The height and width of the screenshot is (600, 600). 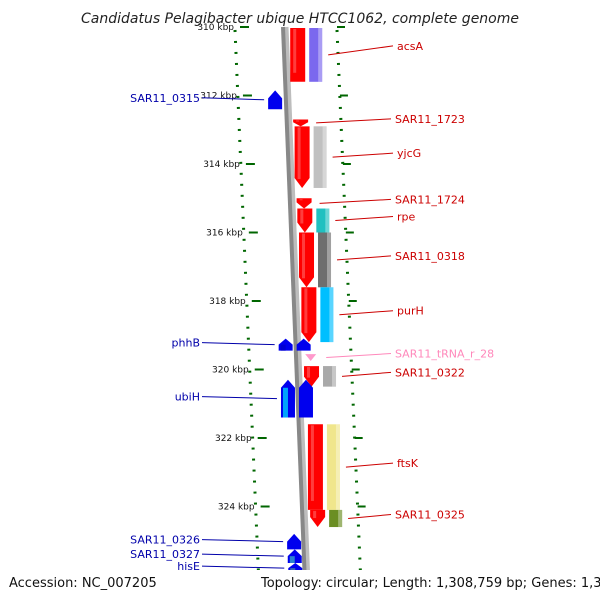 I want to click on forward-gene-label: SAR11_0318, so click(x=430, y=256).